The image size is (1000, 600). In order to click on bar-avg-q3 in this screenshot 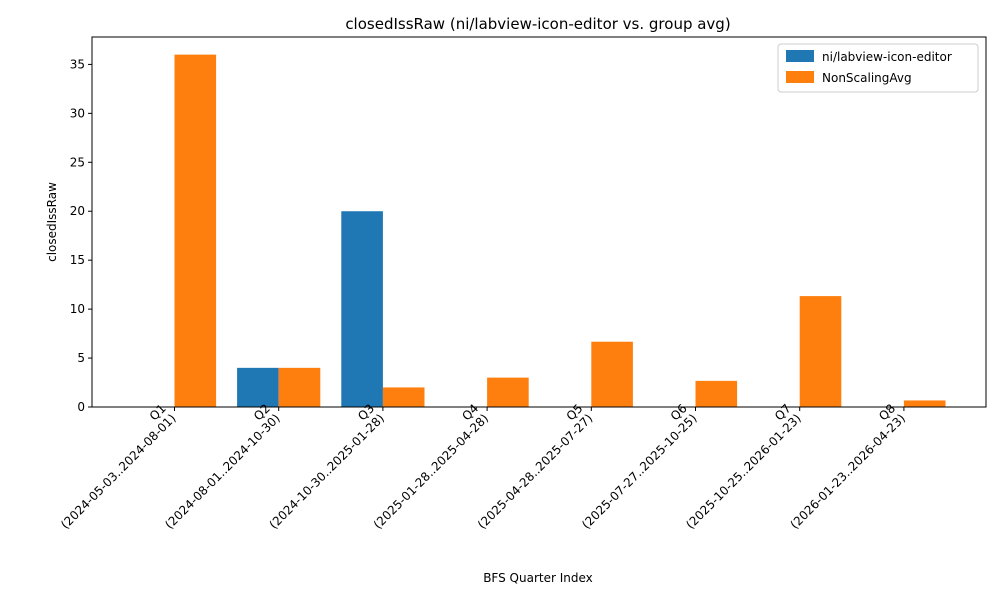, I will do `click(403, 397)`.